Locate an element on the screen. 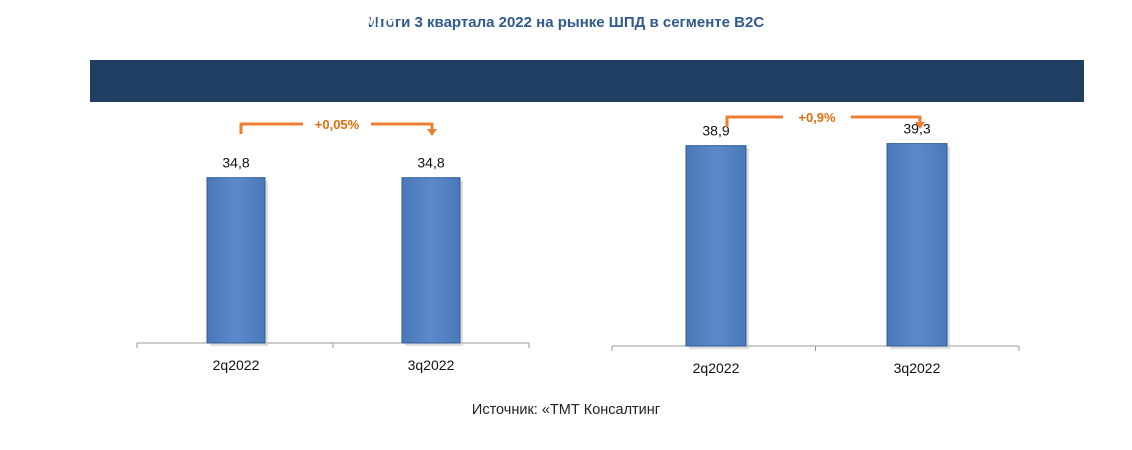  right-bar-value-label: 39,3 is located at coordinates (916, 129).